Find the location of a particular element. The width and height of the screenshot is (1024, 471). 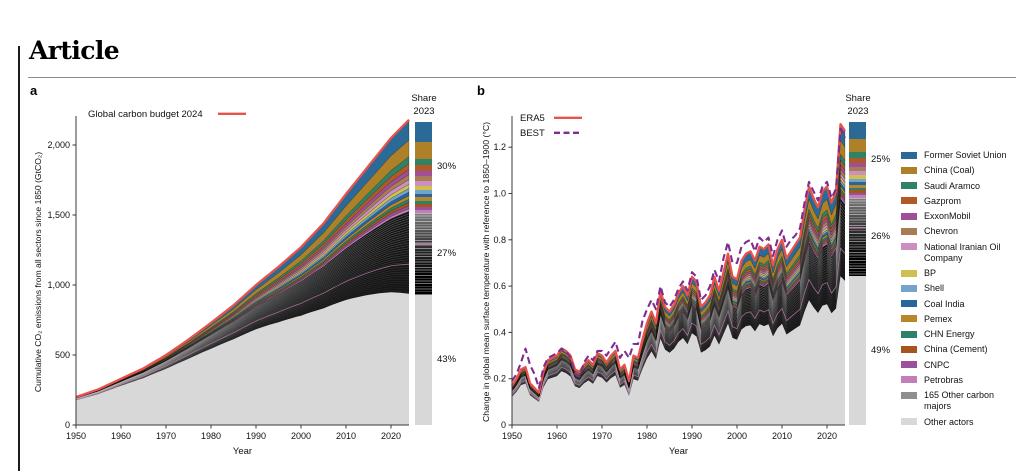

share-2023-title-a: Share 2023 is located at coordinates (424, 105).